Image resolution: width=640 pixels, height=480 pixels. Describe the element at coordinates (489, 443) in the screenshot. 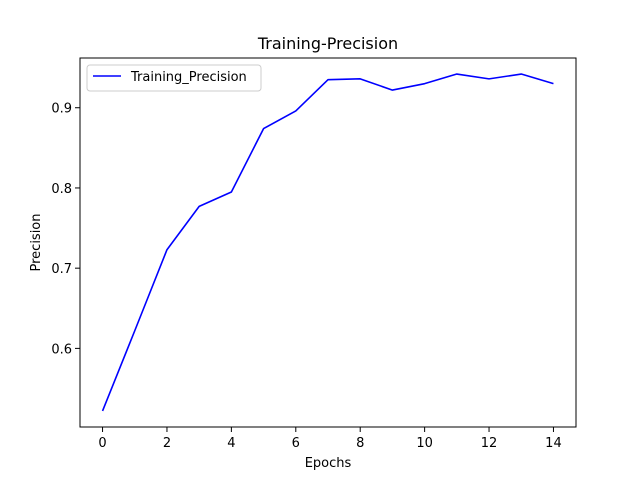

I see `x-tick-label: 12` at that location.